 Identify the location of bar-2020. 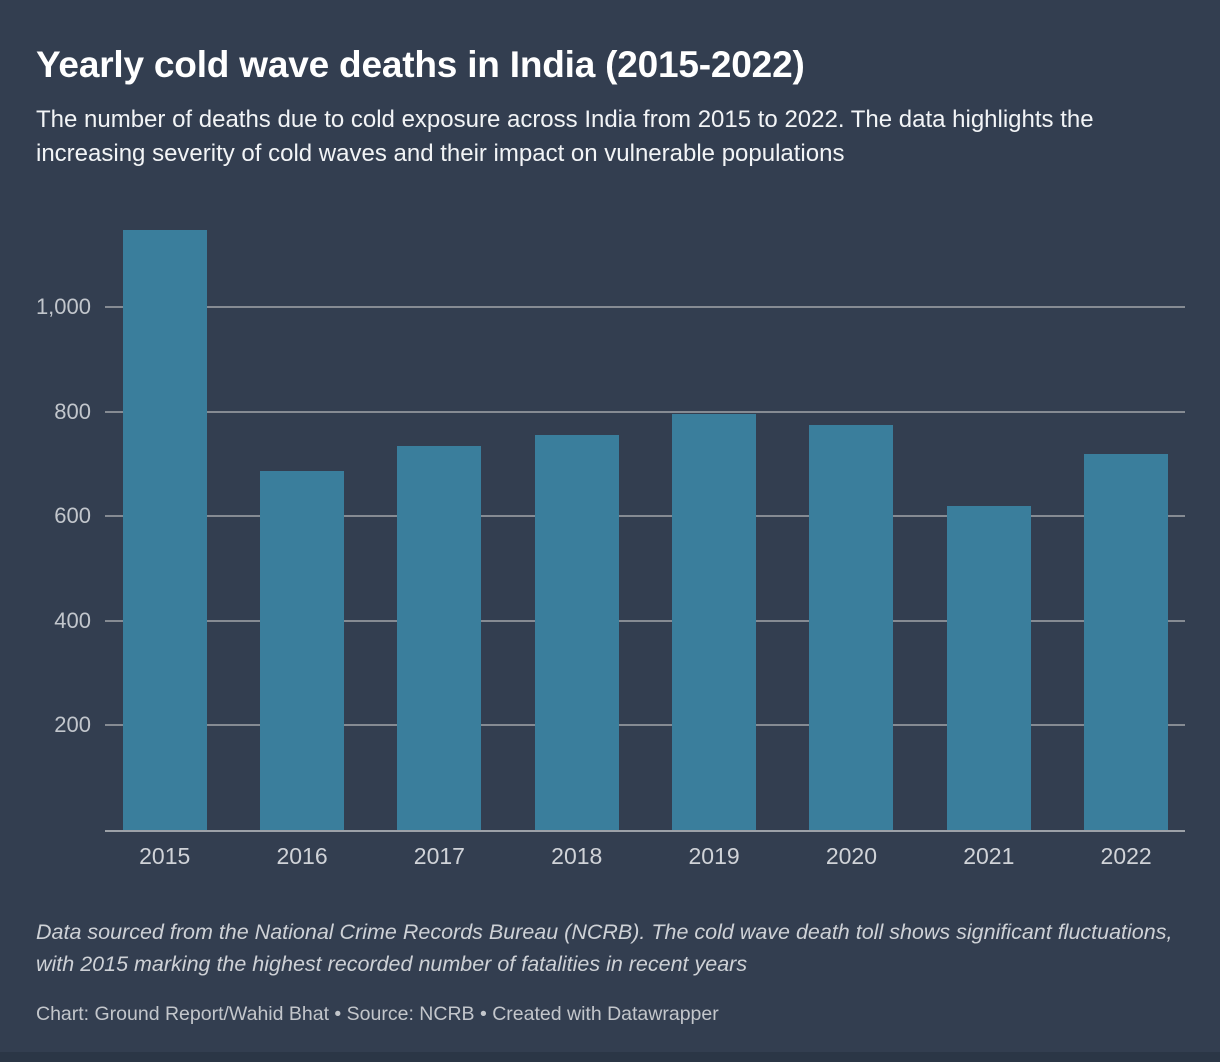
(851, 627).